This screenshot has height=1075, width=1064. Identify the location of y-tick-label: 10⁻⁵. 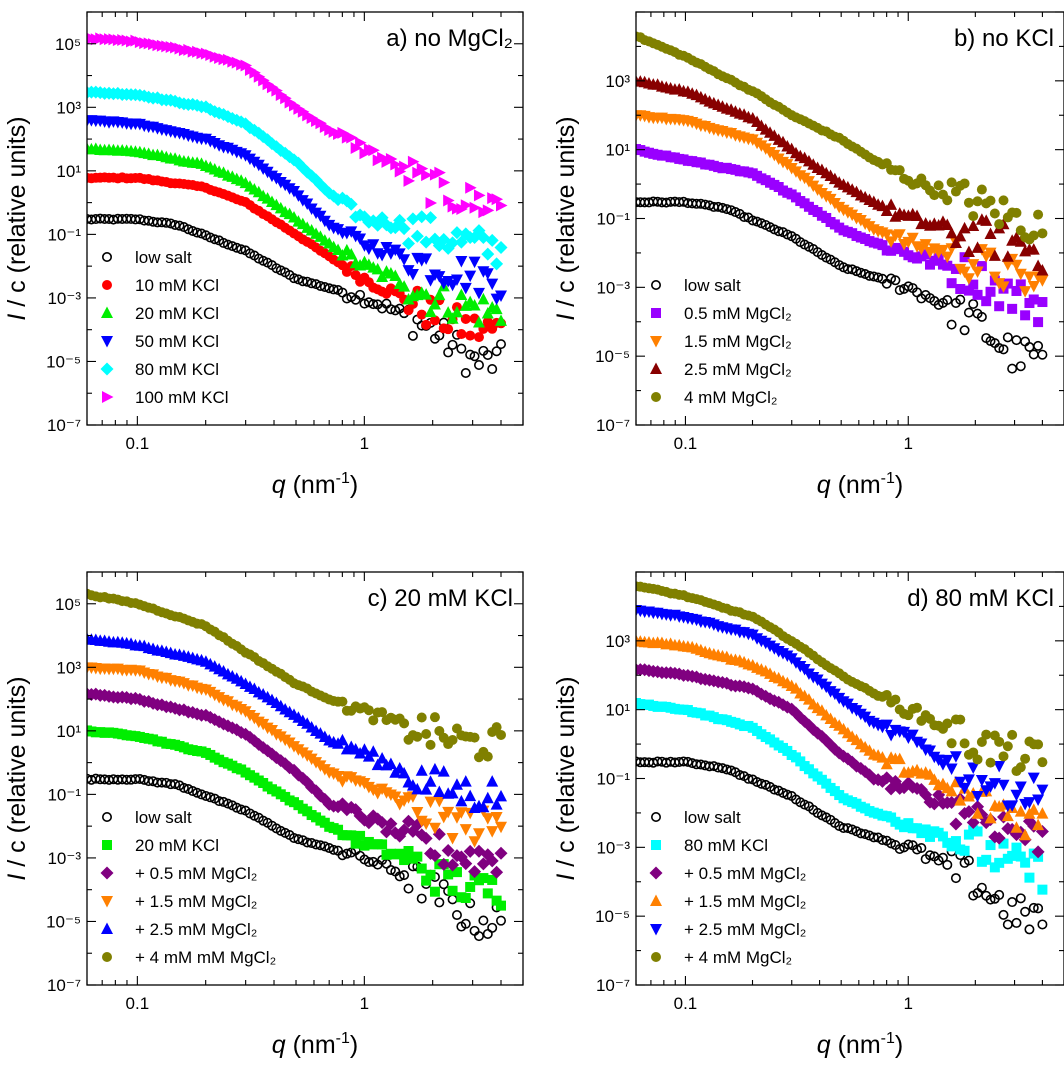
(63, 361).